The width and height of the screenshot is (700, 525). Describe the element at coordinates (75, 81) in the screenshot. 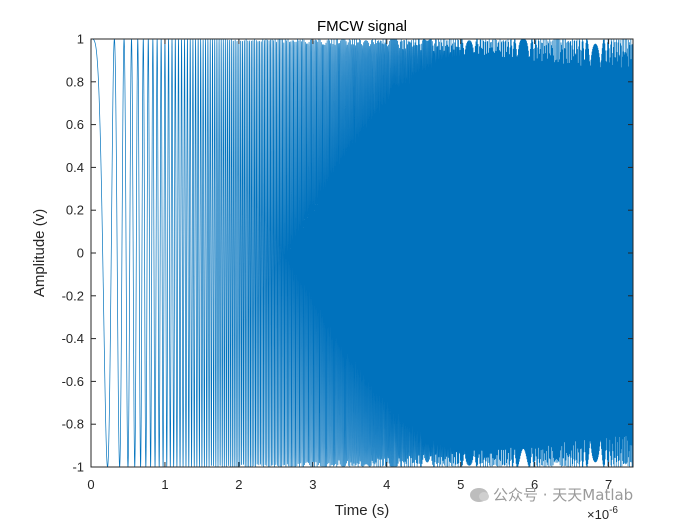

I see `y-tick-label: 0.8` at that location.